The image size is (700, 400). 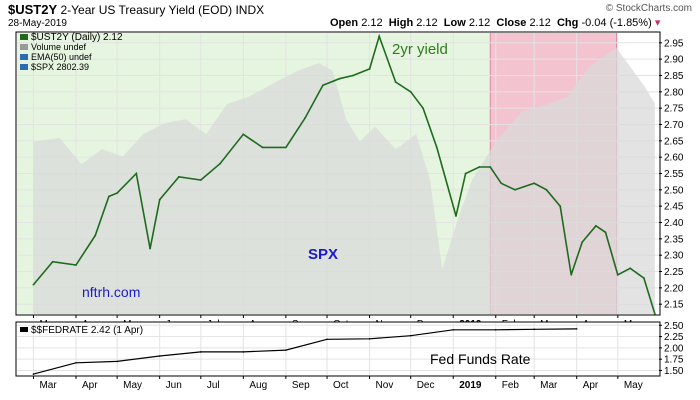 I want to click on x-tick-label: Sep, so click(x=301, y=385).